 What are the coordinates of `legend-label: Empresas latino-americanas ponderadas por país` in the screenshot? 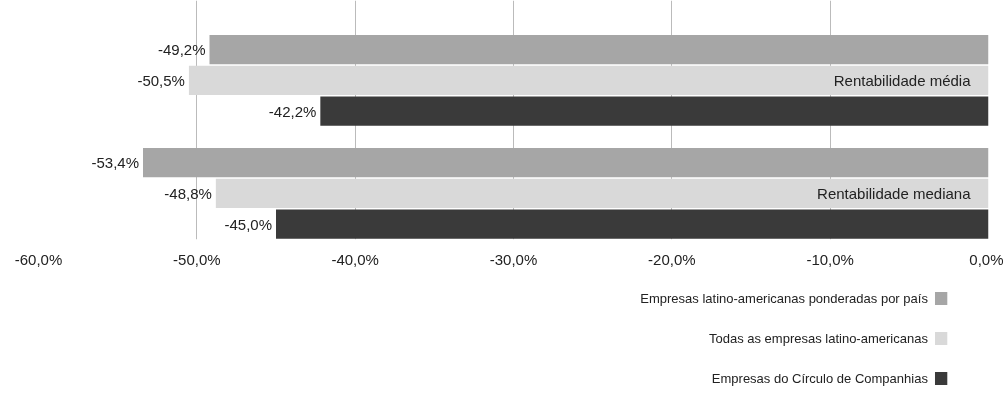 It's located at (784, 298).